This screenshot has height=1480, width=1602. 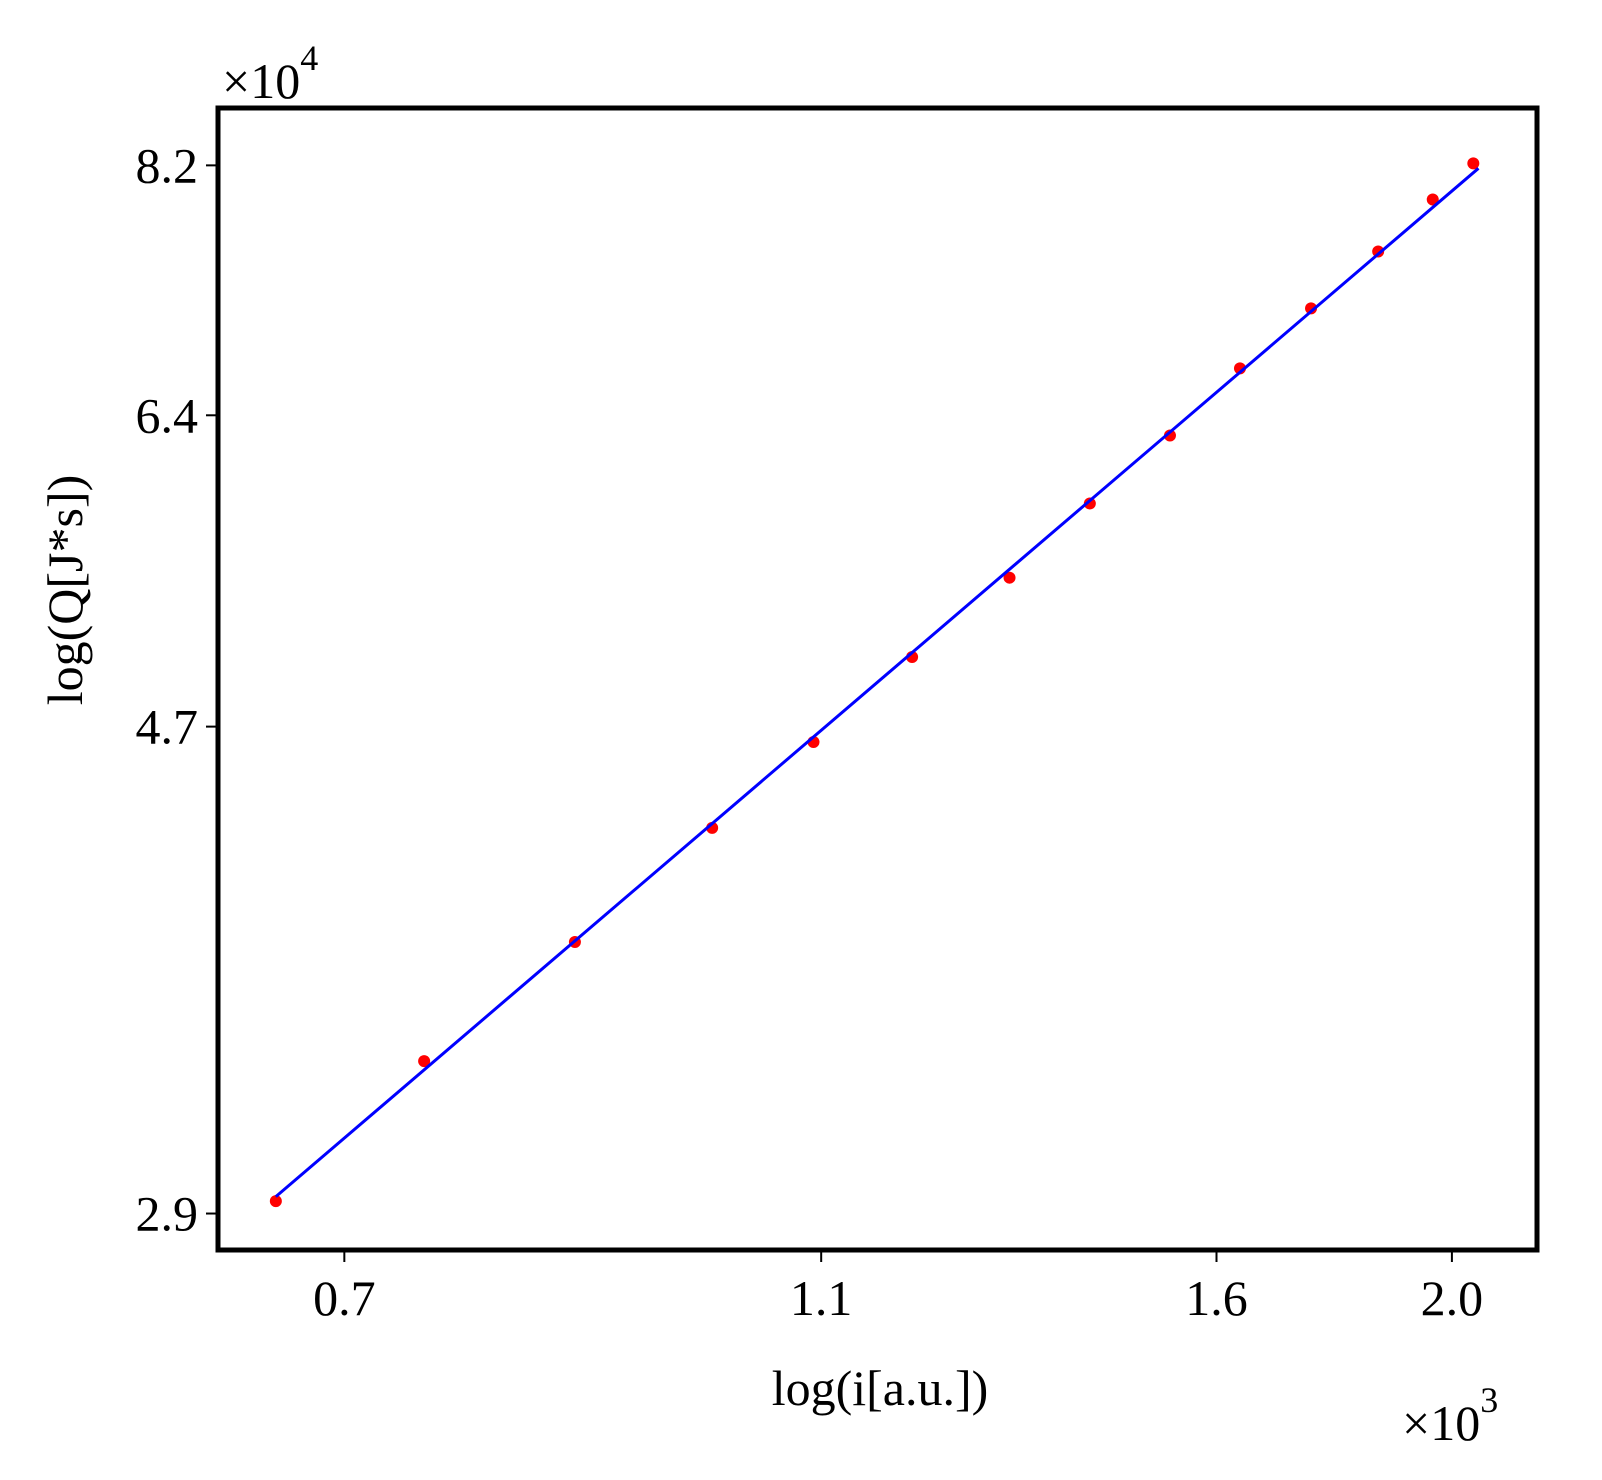 I want to click on y-multiplier: ×10⁴, so click(x=270, y=73).